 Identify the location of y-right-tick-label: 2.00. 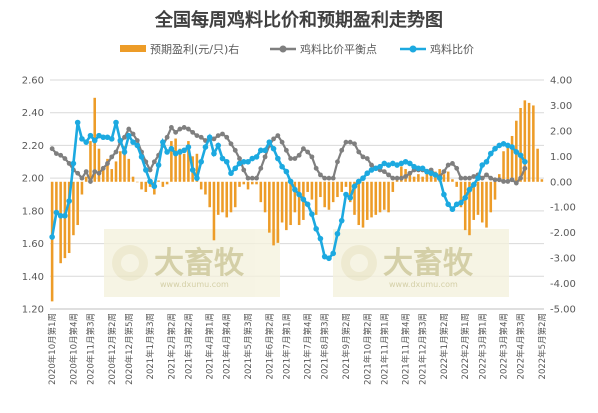
(561, 131).